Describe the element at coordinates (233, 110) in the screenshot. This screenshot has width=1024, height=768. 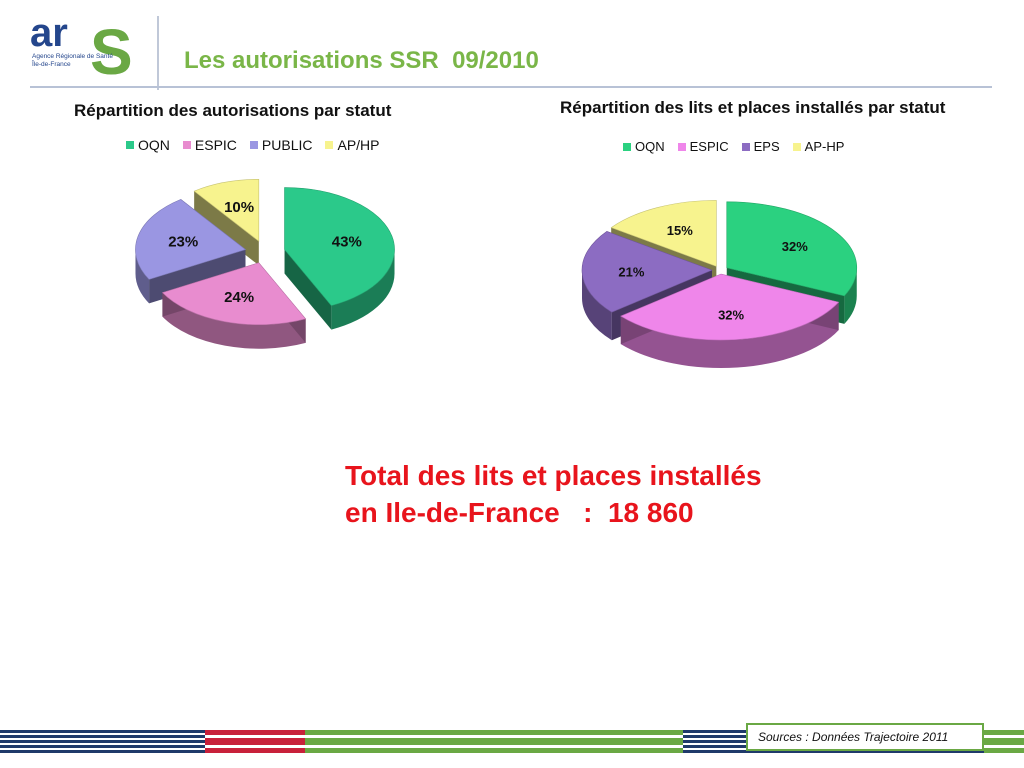
I see `chart-title-autorisations: Répartition des autorisations par statut` at that location.